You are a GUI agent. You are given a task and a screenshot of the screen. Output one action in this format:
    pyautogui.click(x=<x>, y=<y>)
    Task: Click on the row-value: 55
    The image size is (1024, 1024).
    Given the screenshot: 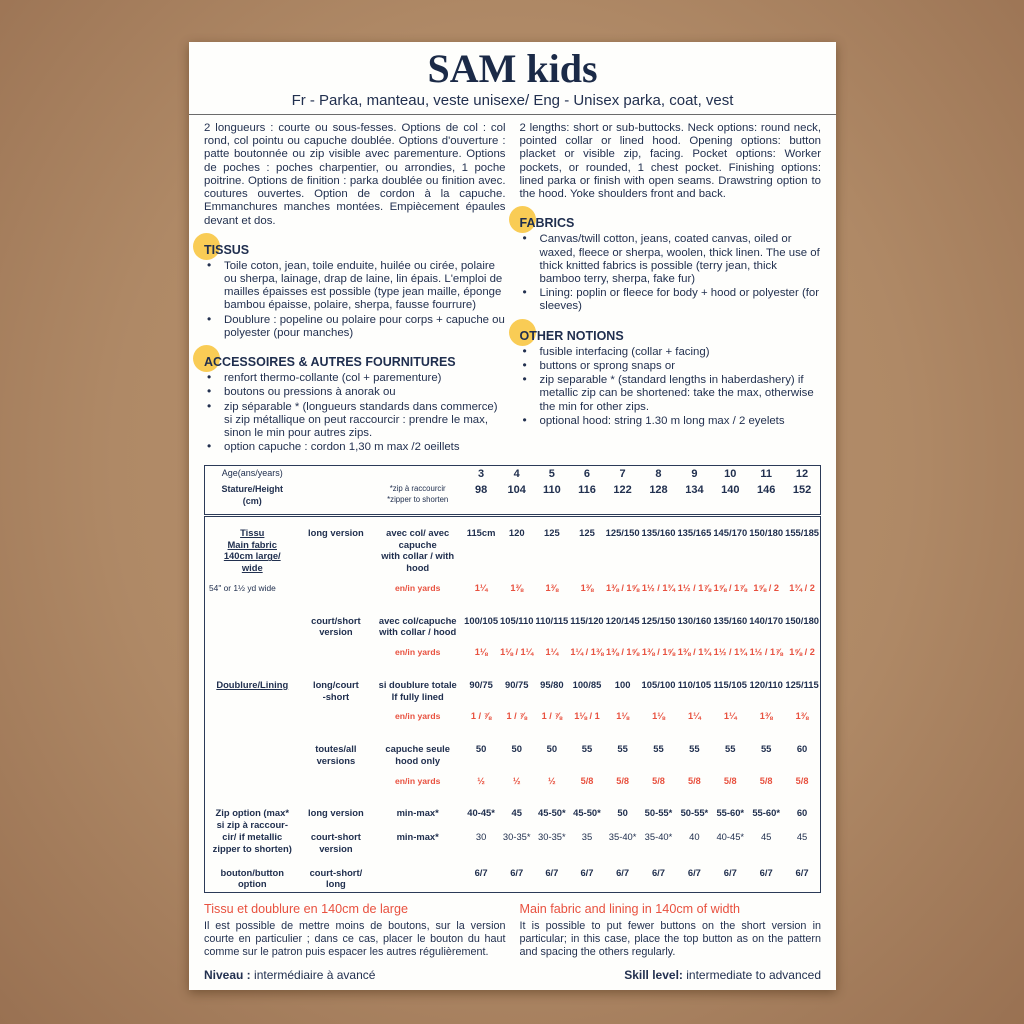 What is the action you would take?
    pyautogui.click(x=766, y=749)
    